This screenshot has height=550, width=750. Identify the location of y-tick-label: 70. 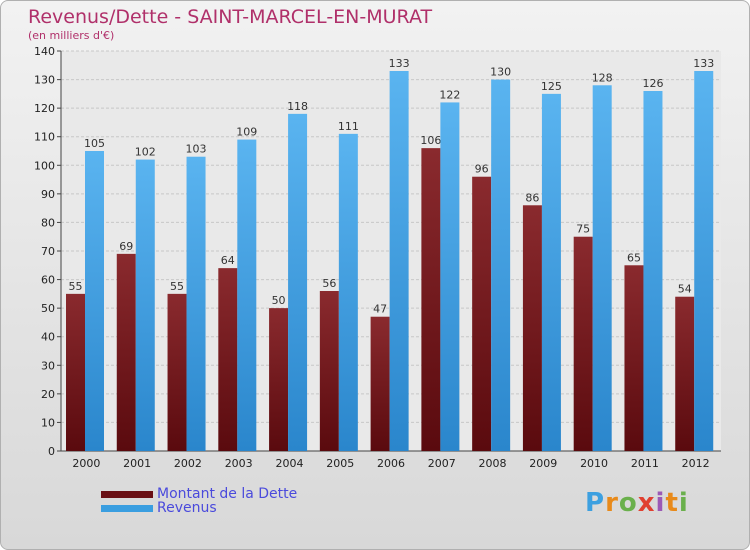
(48, 251).